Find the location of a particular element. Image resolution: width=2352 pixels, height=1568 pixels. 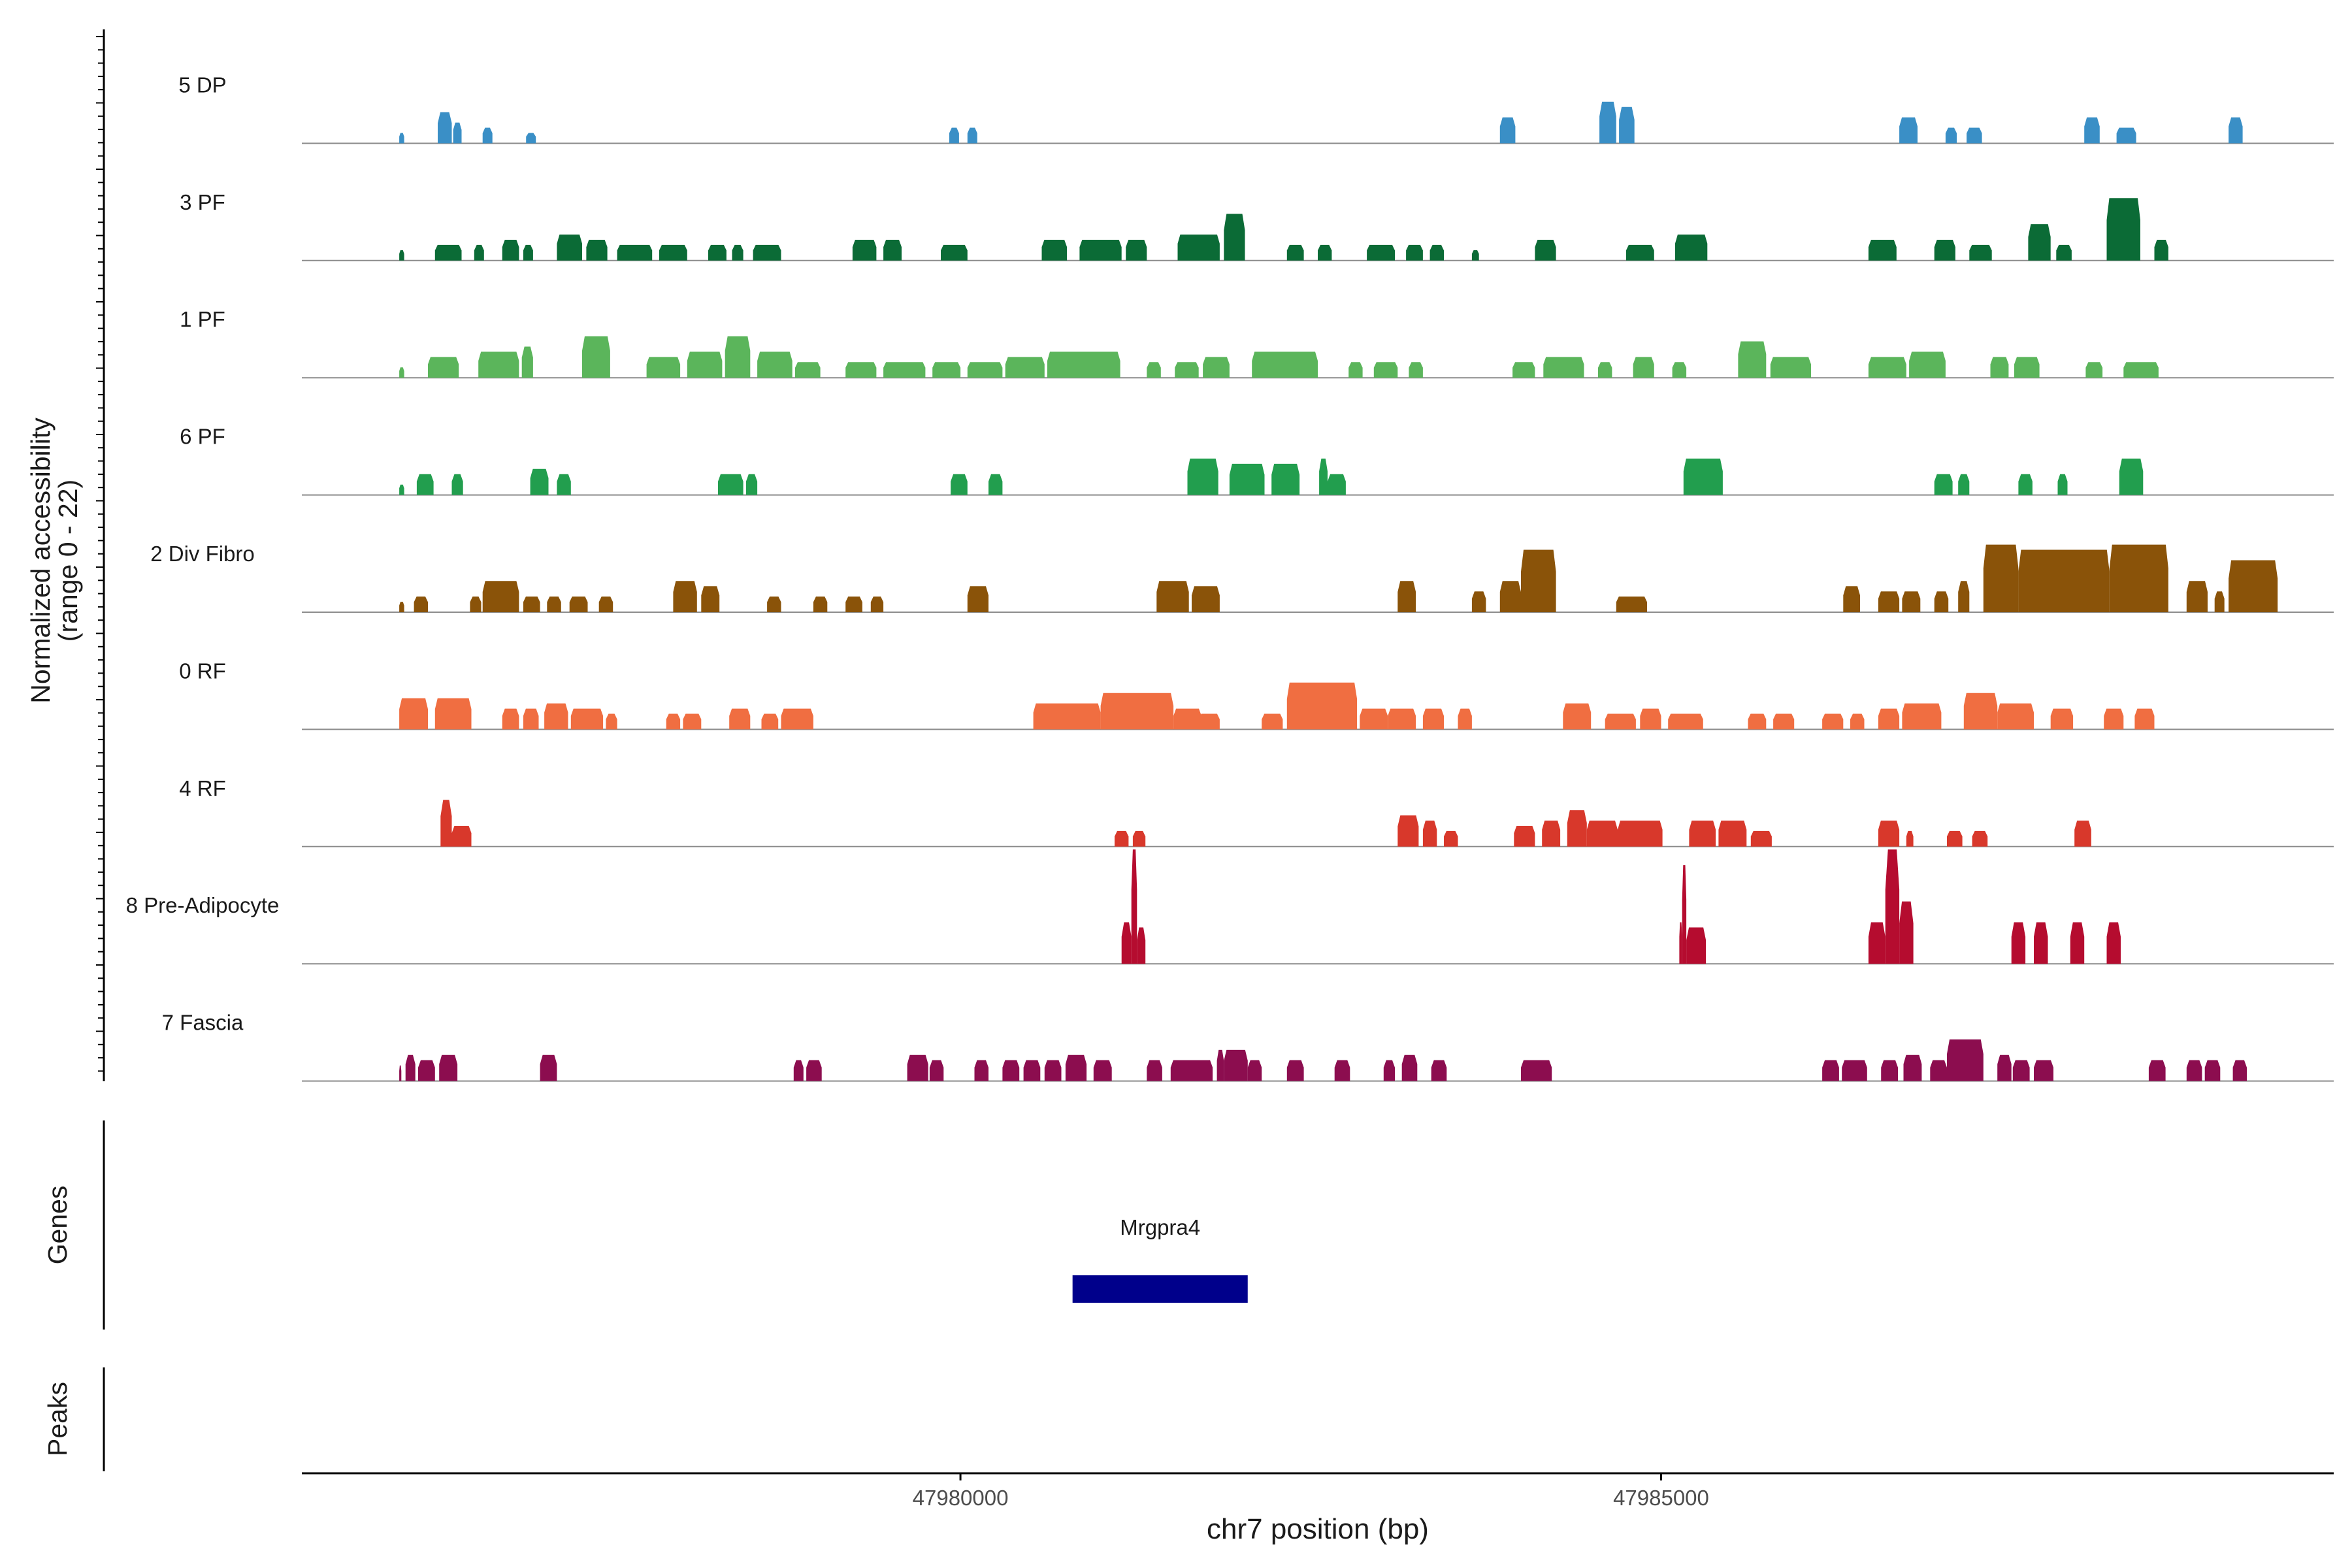

track-label: 0 RF is located at coordinates (202, 671).